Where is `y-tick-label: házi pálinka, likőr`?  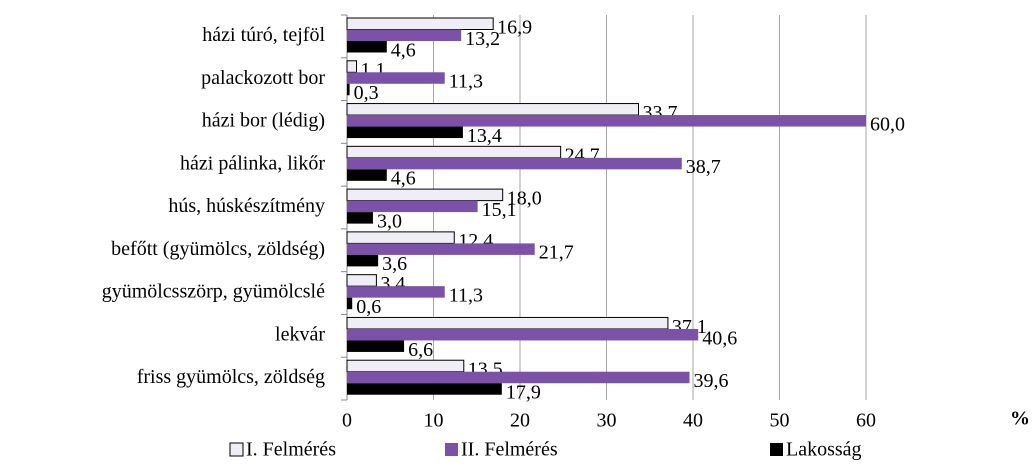
y-tick-label: házi pálinka, likőr is located at coordinates (252, 163).